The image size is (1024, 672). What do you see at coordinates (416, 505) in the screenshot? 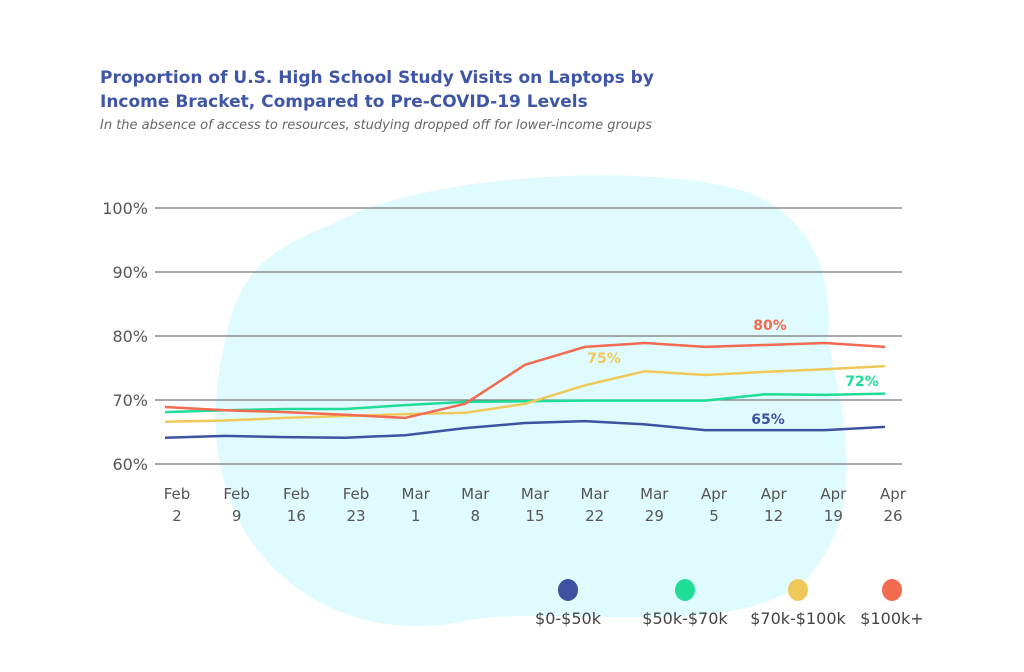
I see `x-tick-label: Mar 1` at bounding box center [416, 505].